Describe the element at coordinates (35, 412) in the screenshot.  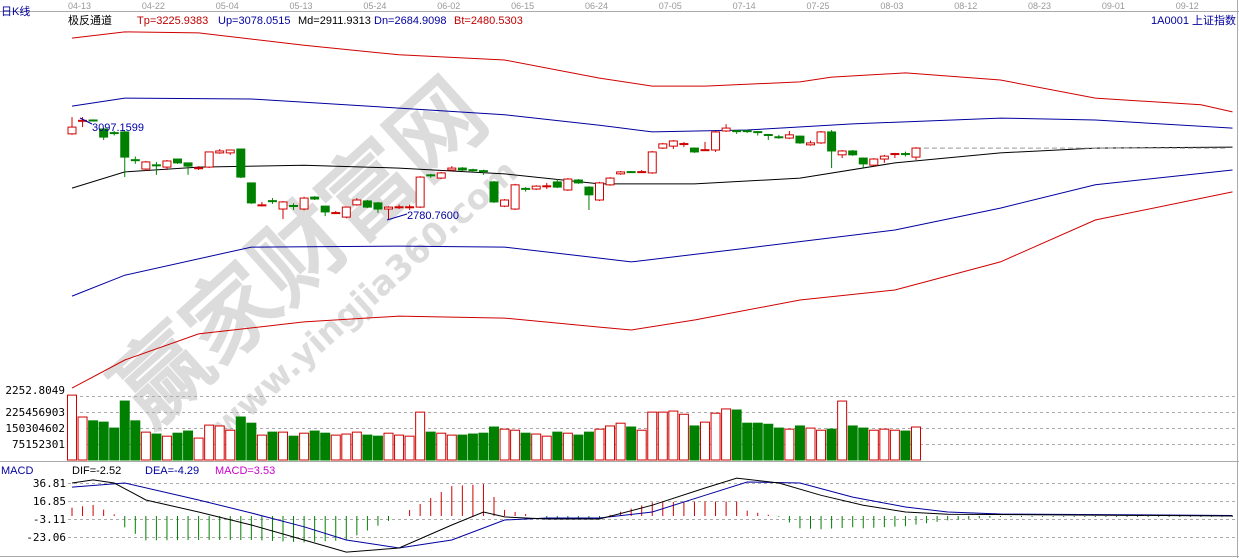
I see `volume-axis-label-3: 225456903` at that location.